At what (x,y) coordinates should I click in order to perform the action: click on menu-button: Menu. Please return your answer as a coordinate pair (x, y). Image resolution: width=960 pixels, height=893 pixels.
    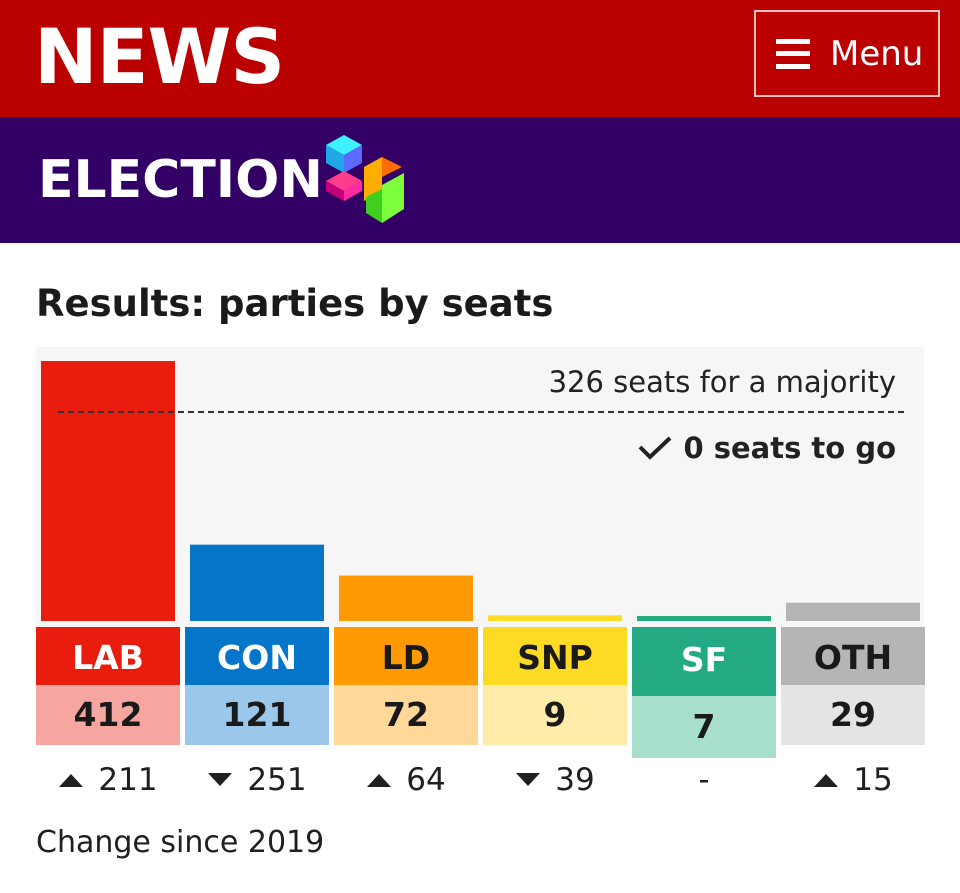
    Looking at the image, I should click on (847, 53).